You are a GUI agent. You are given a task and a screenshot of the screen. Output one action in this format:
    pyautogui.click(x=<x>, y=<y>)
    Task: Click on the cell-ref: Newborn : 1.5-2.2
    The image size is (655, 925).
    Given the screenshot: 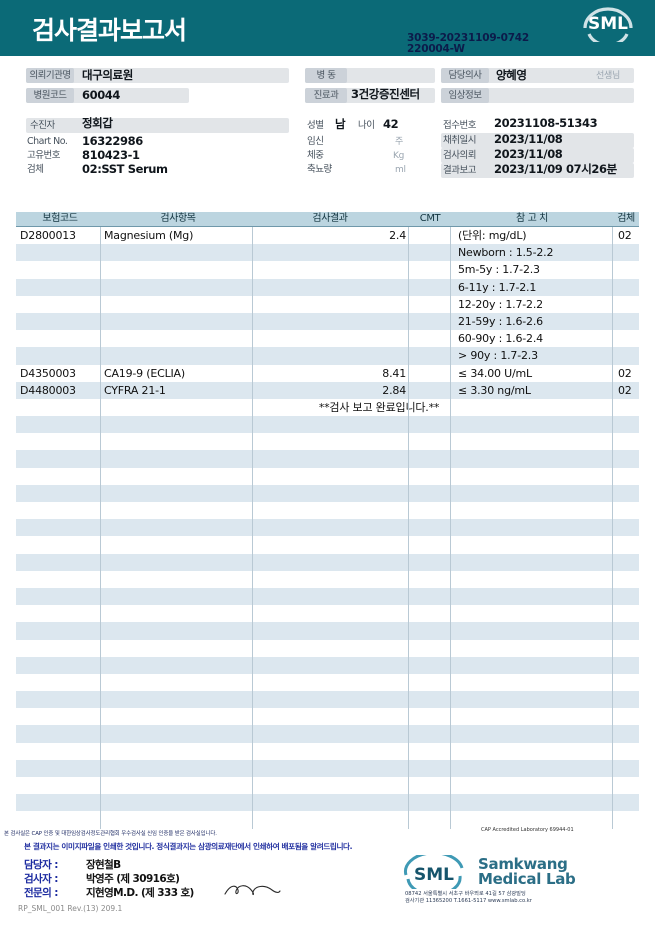 What is the action you would take?
    pyautogui.click(x=506, y=253)
    